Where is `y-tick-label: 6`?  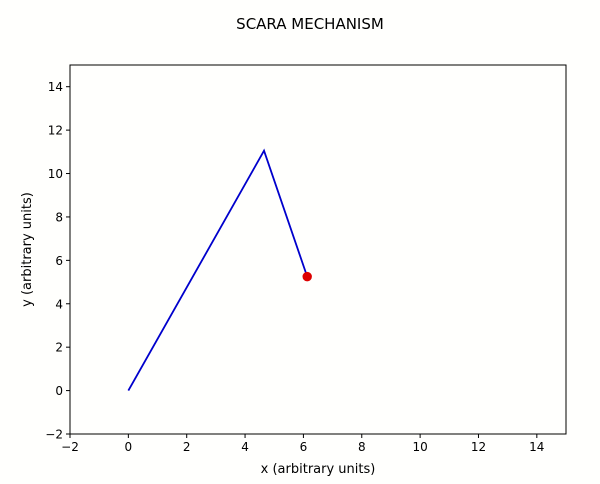 y-tick-label: 6 is located at coordinates (59, 261).